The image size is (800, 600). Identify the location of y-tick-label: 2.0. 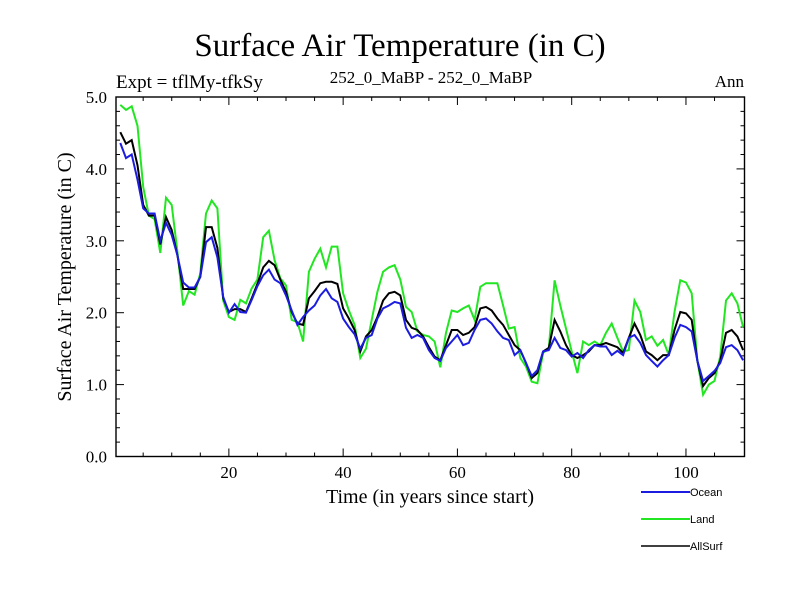
(96, 313).